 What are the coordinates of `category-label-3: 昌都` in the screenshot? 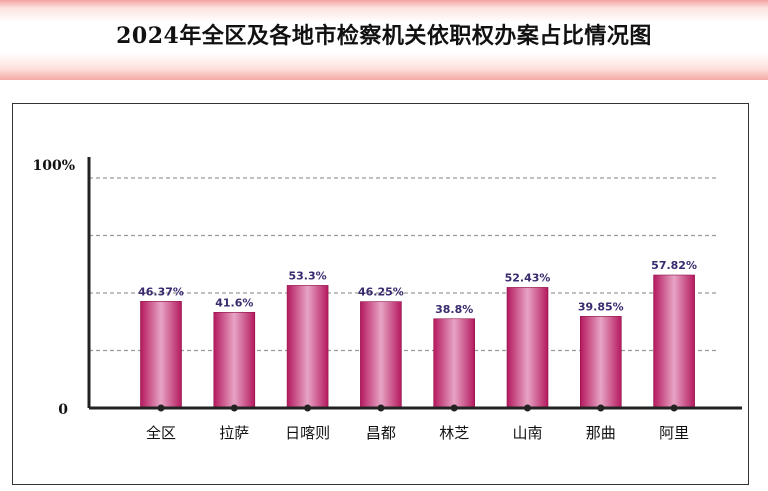 It's located at (381, 433).